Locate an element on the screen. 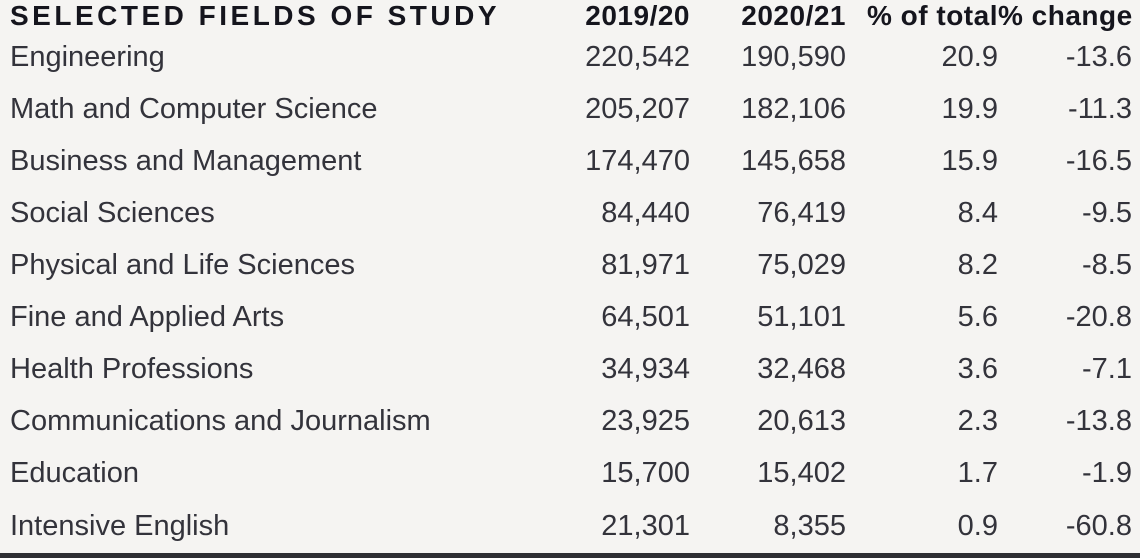  value-2020-21-cell: 190,590 is located at coordinates (793, 57).